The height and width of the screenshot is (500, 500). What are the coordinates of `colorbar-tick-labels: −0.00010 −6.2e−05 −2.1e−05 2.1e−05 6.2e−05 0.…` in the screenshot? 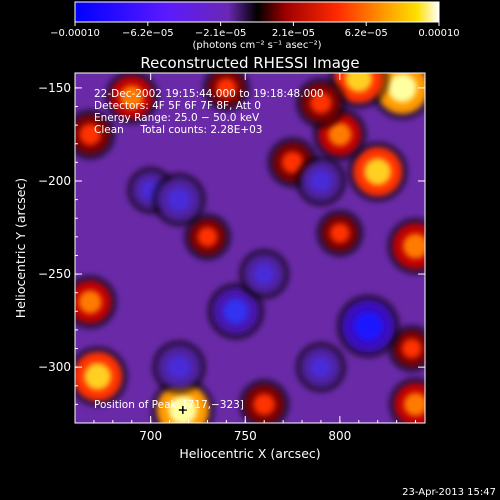 It's located at (255, 33).